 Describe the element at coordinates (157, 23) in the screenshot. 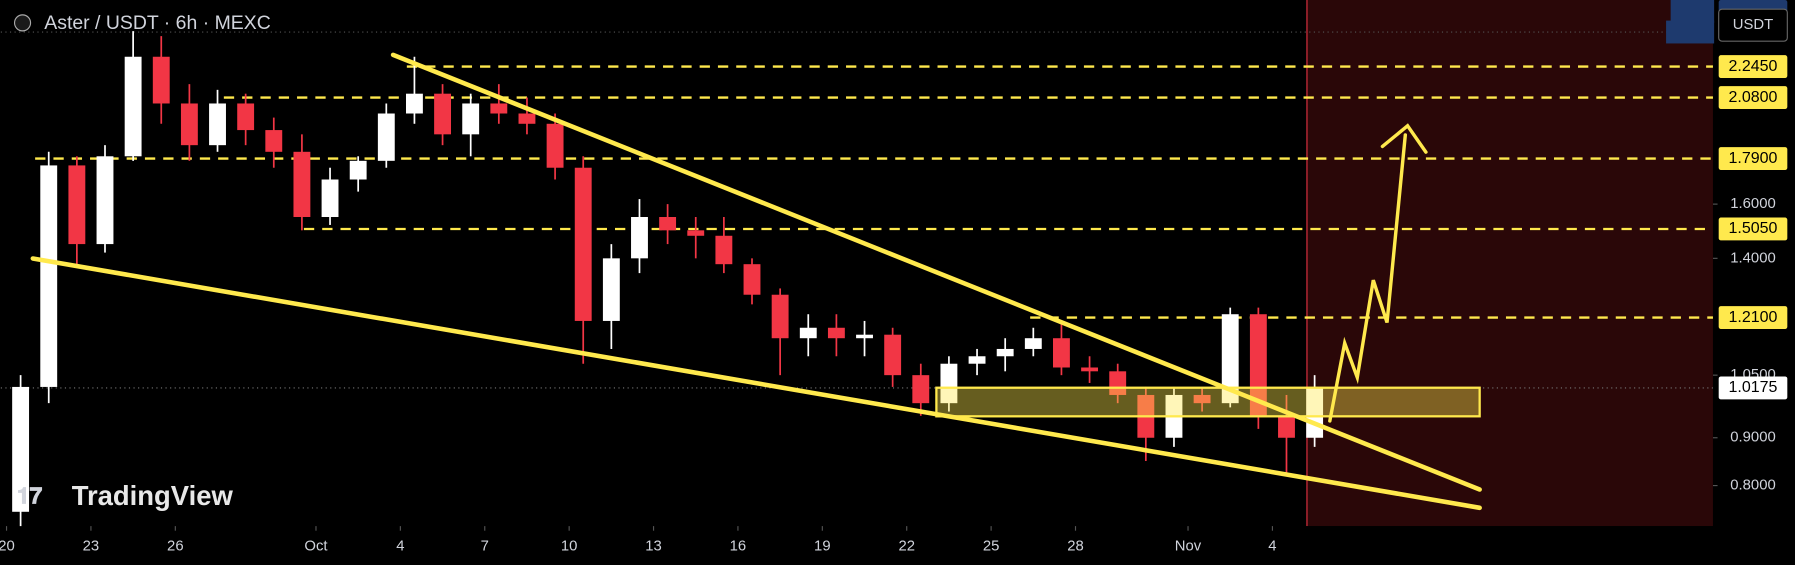

I see `symbol-title: Aster / USDT · 6h · MEXC` at that location.